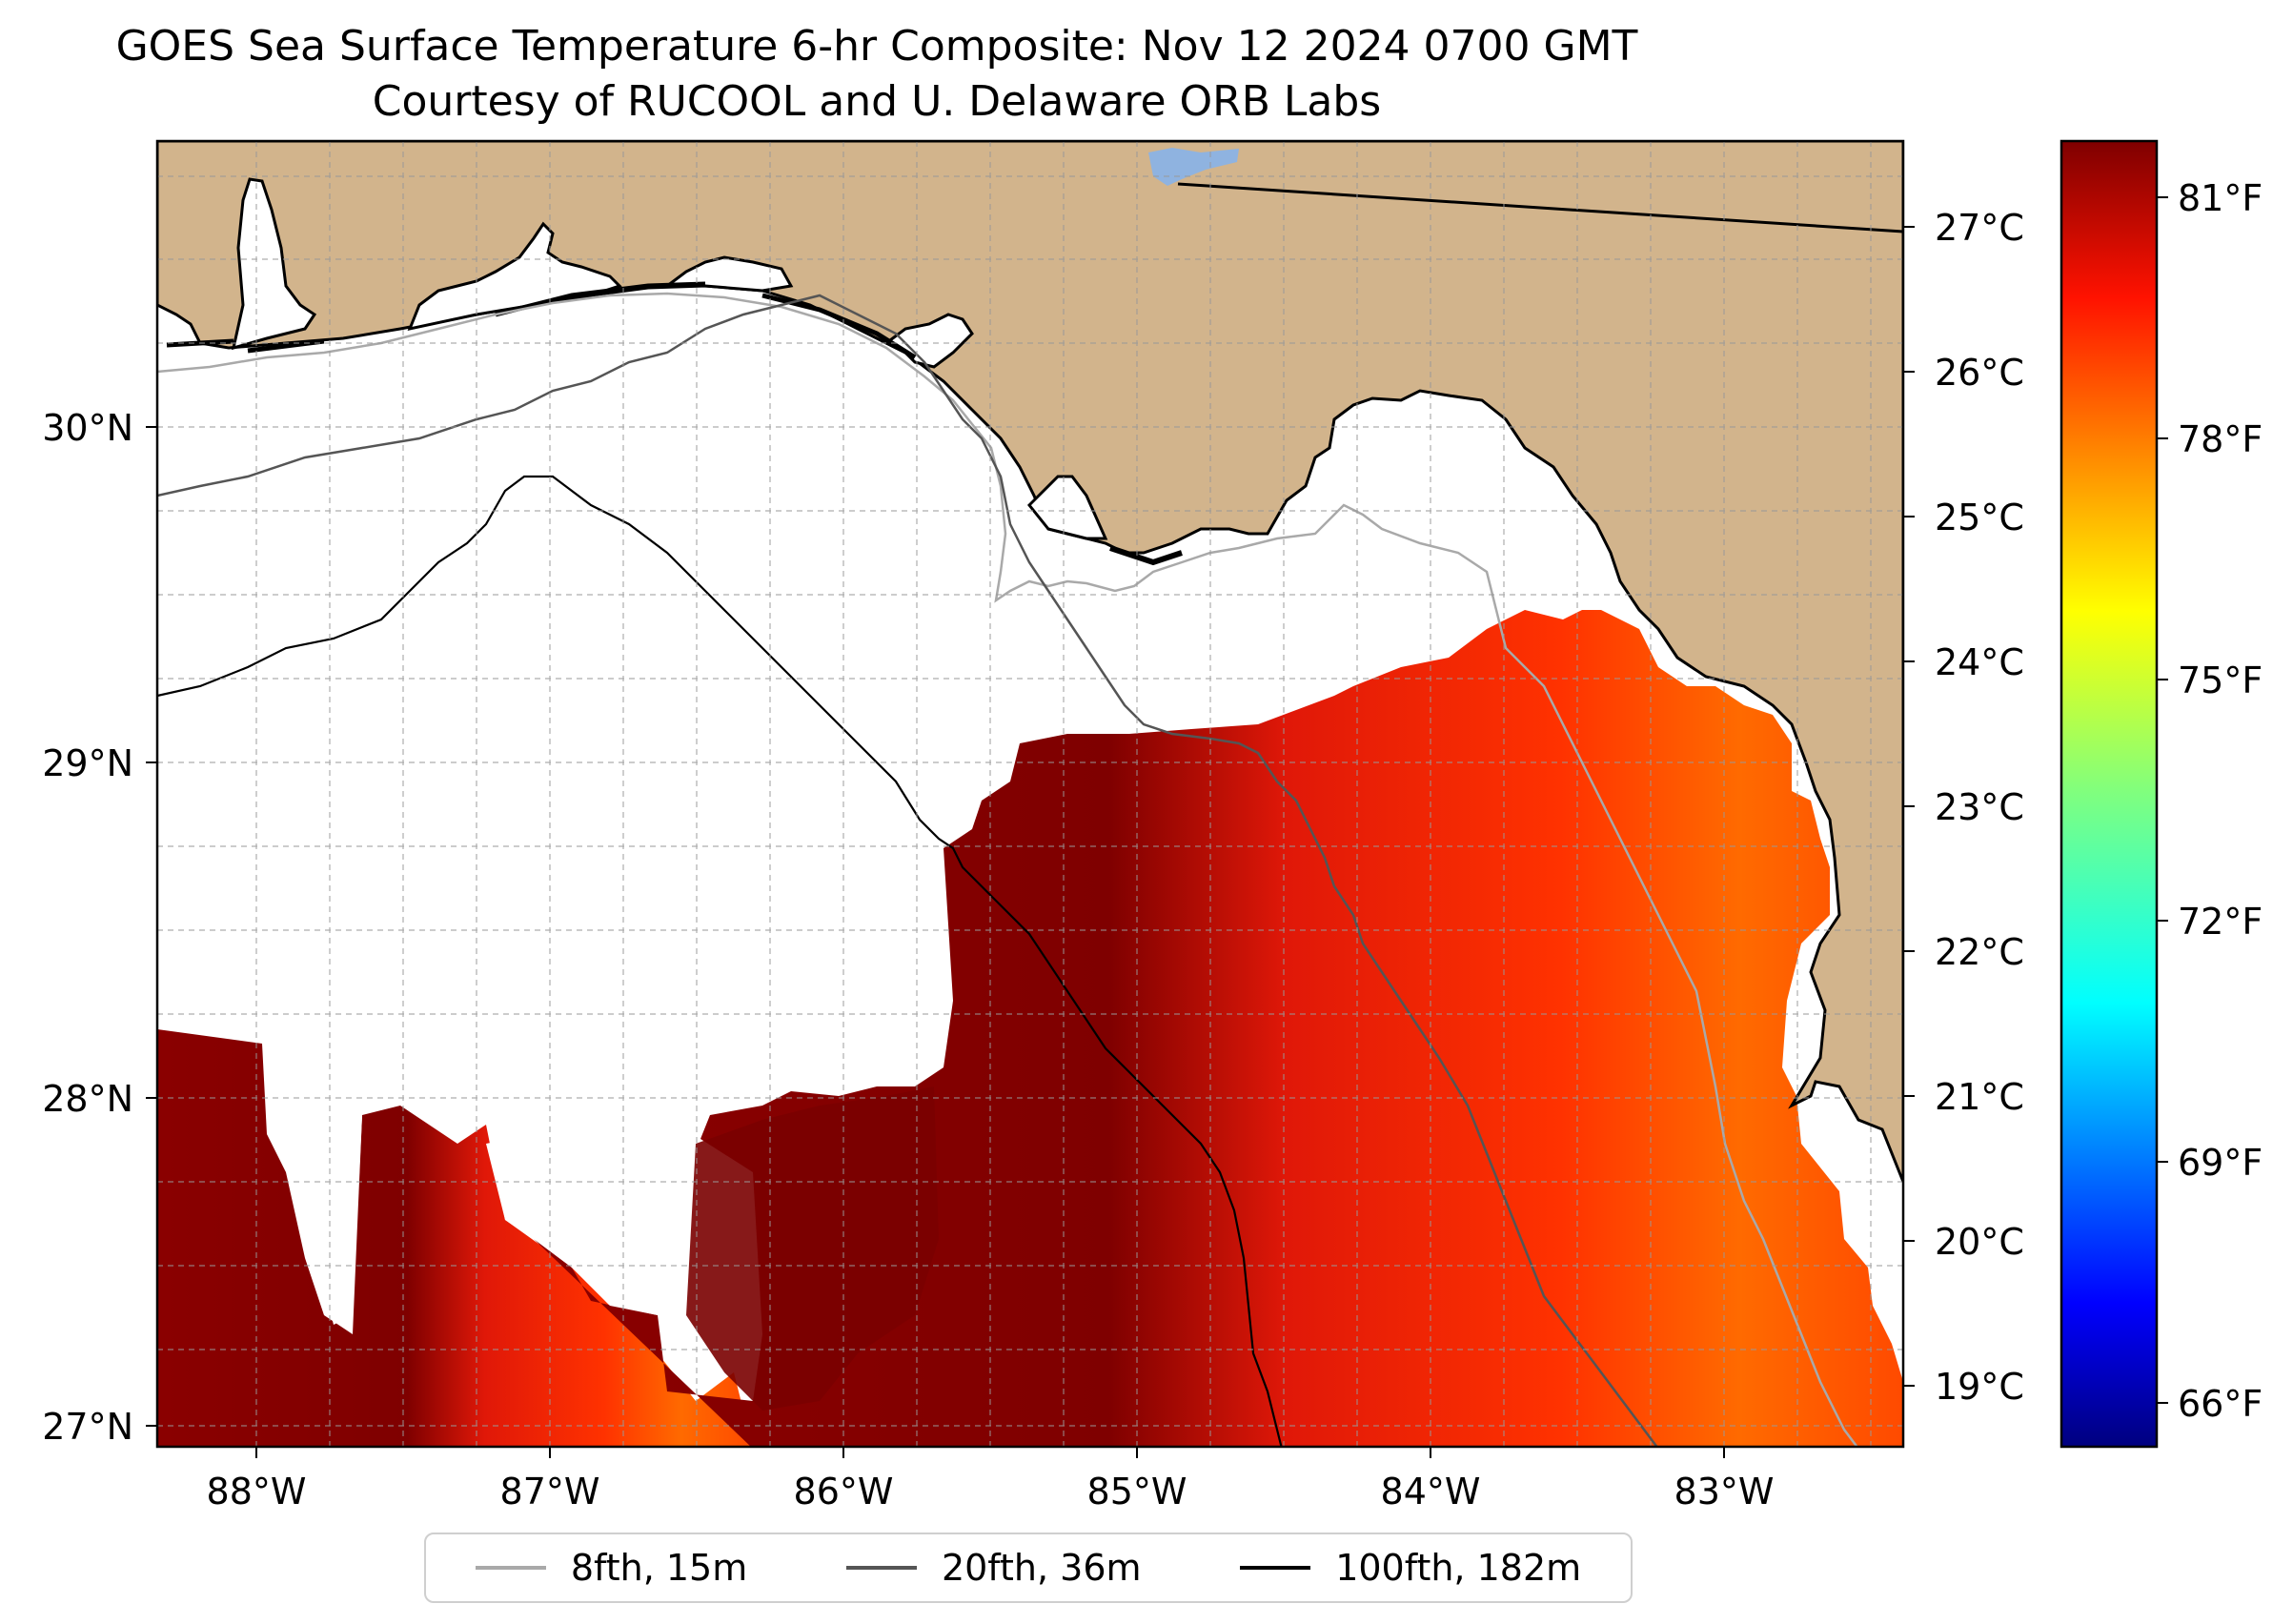 The height and width of the screenshot is (1624, 2293). What do you see at coordinates (1067, 507) in the screenshot?
I see `apalachicola-bay` at bounding box center [1067, 507].